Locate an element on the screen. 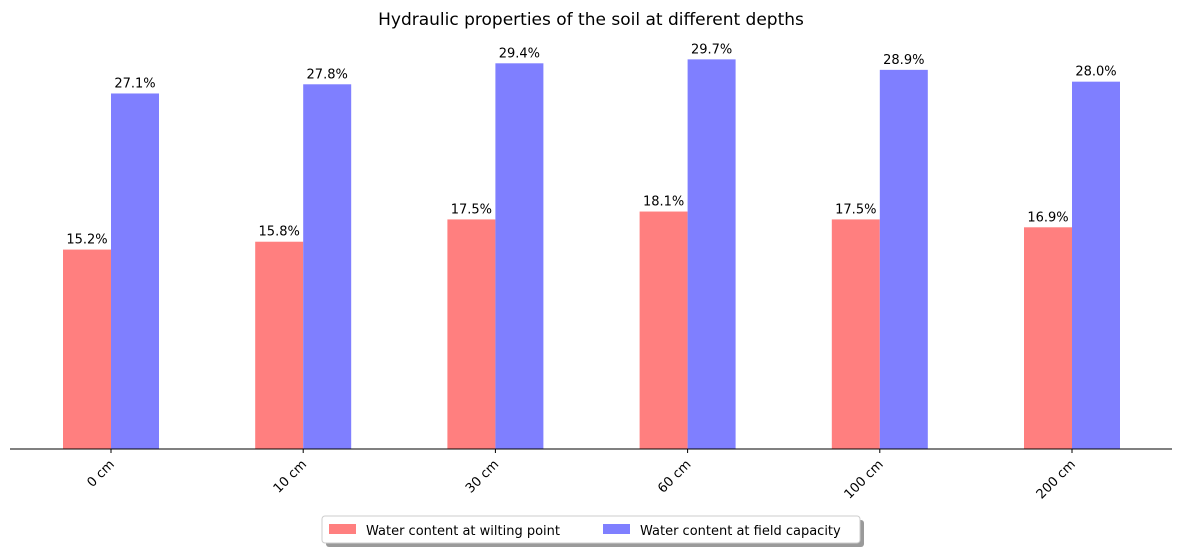 The width and height of the screenshot is (1182, 553). x-tick-label-60-cm: 60 cm is located at coordinates (674, 476).